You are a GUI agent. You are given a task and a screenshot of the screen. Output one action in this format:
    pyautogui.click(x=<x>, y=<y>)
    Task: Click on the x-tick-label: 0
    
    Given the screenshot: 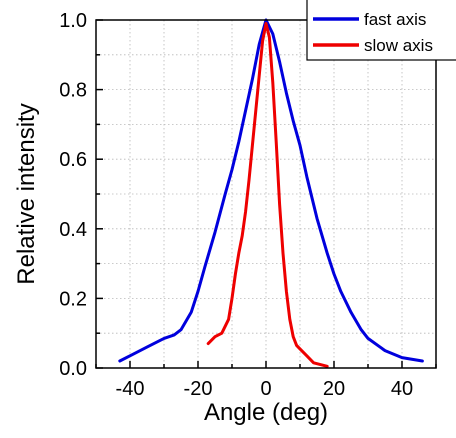 What is the action you would take?
    pyautogui.click(x=265, y=389)
    